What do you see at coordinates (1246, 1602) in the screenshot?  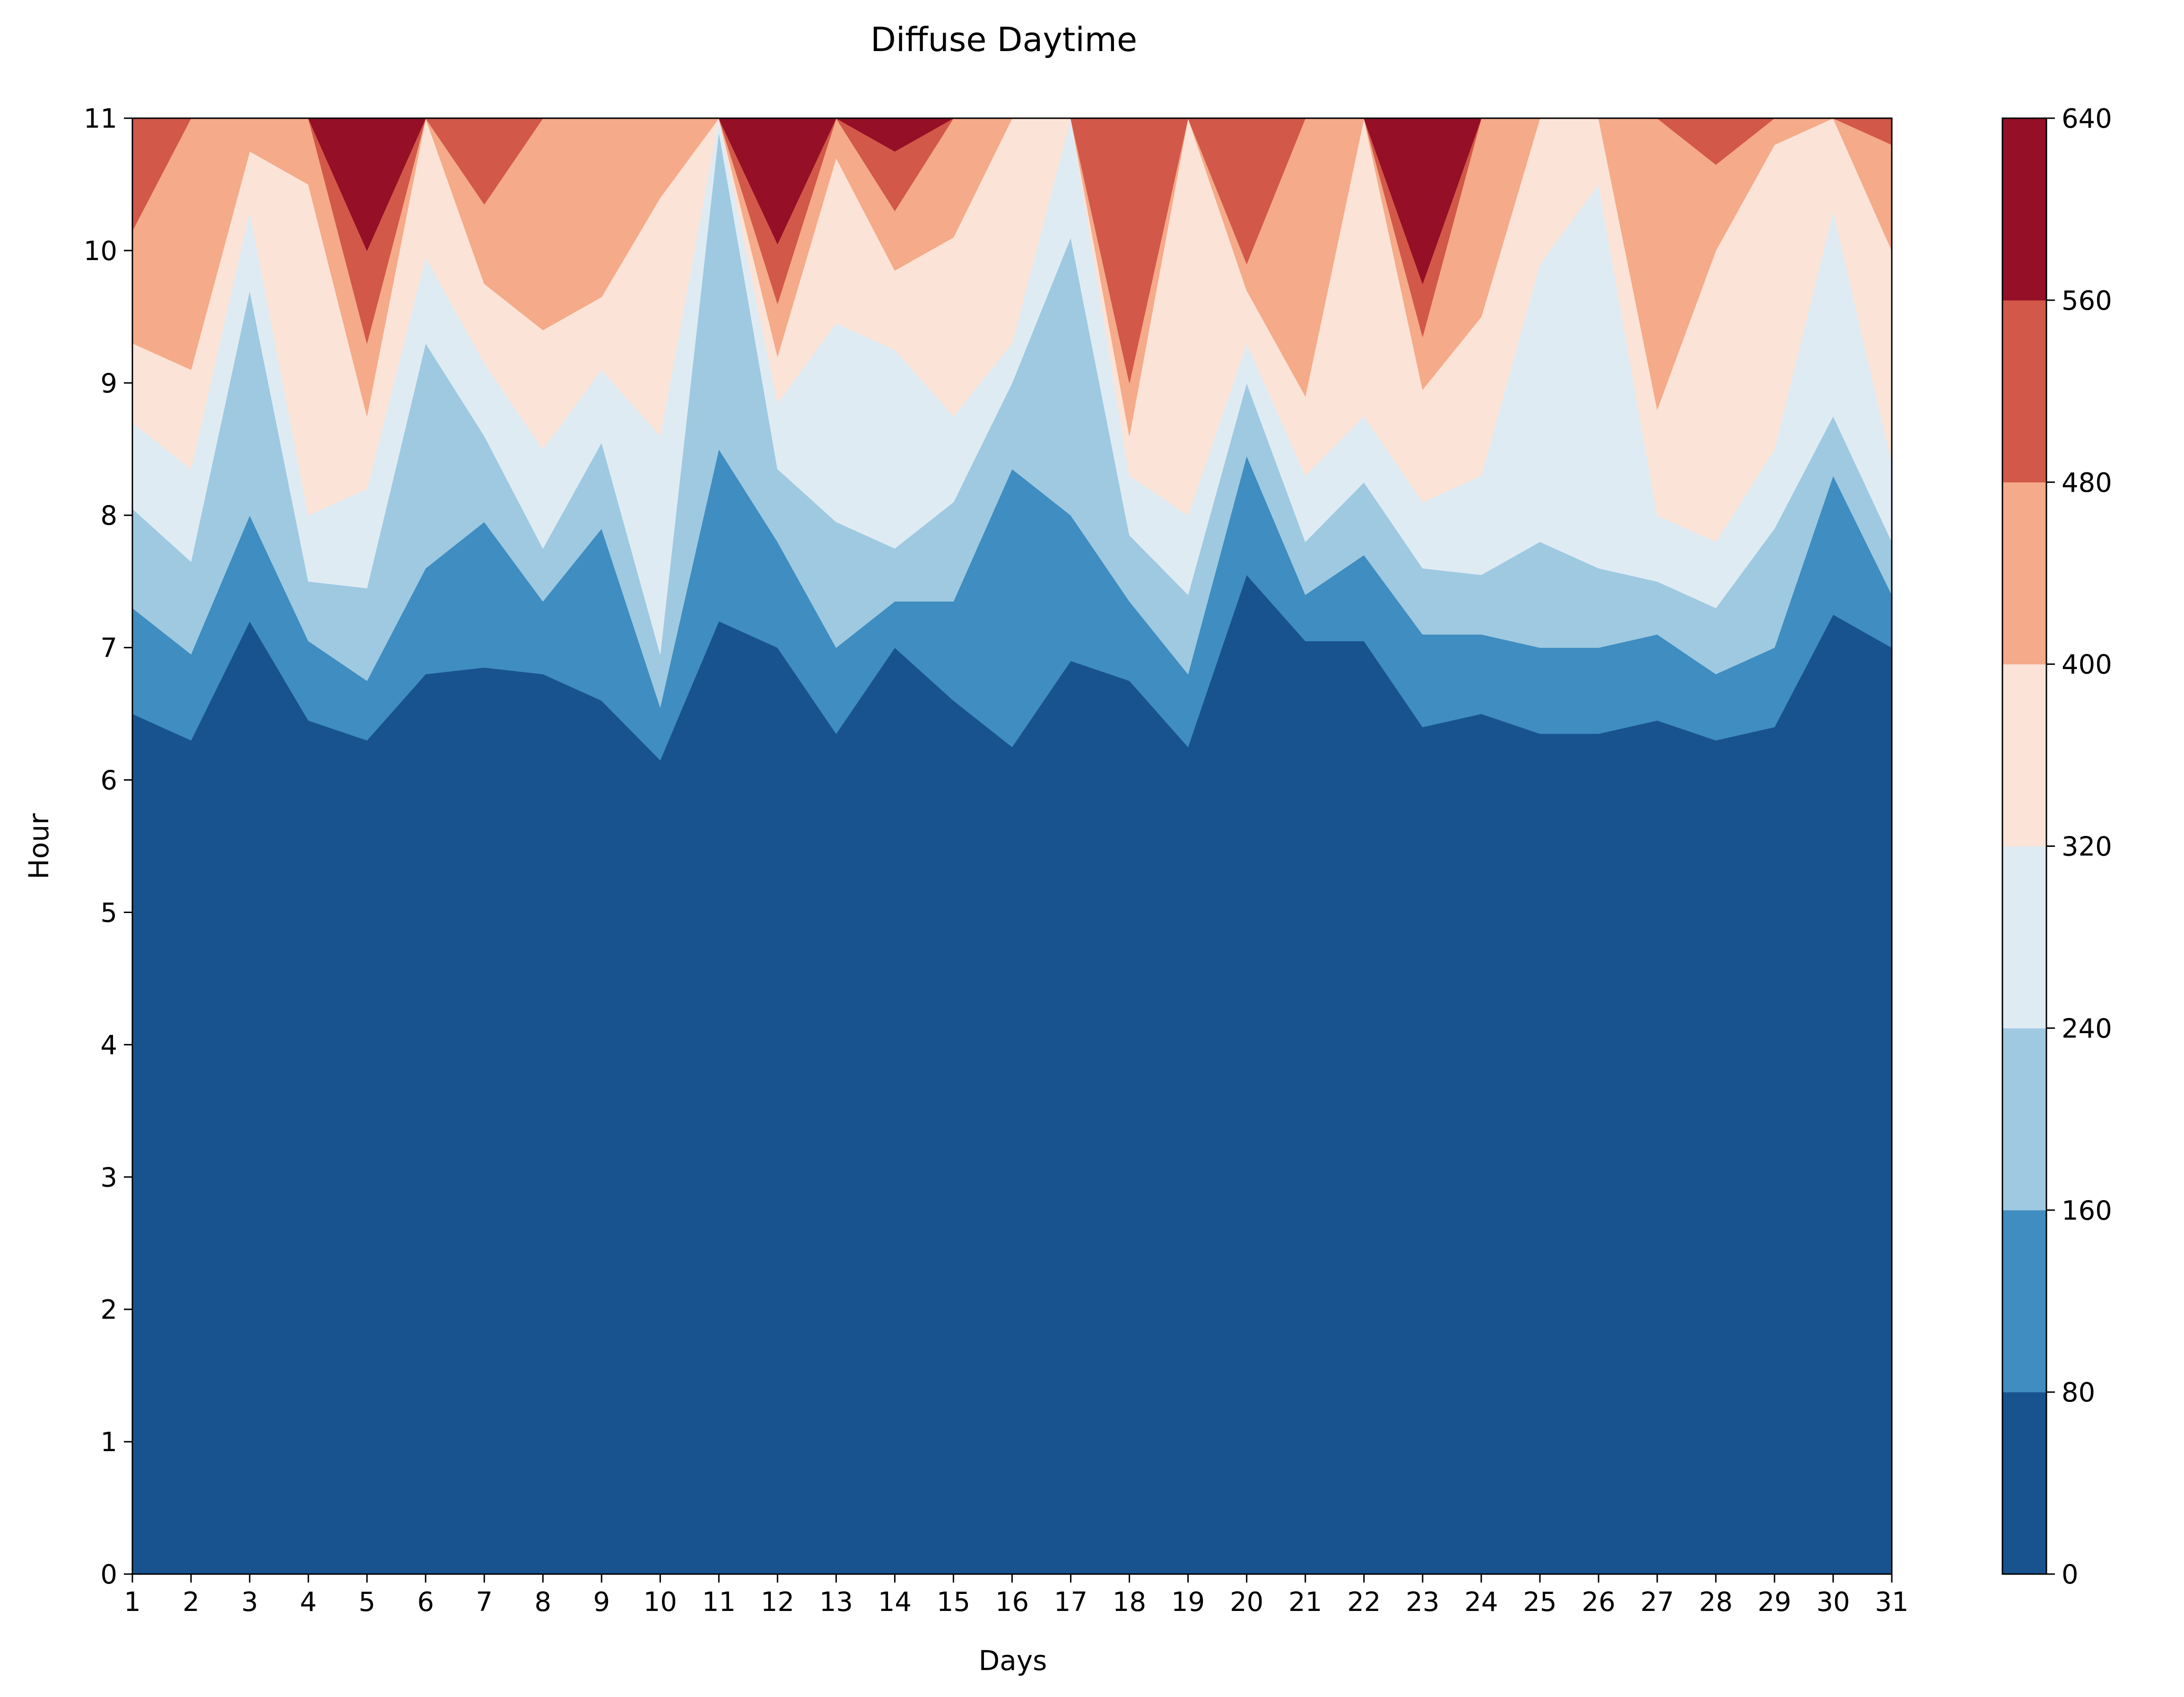 I see `x-tick-label: 20` at bounding box center [1246, 1602].